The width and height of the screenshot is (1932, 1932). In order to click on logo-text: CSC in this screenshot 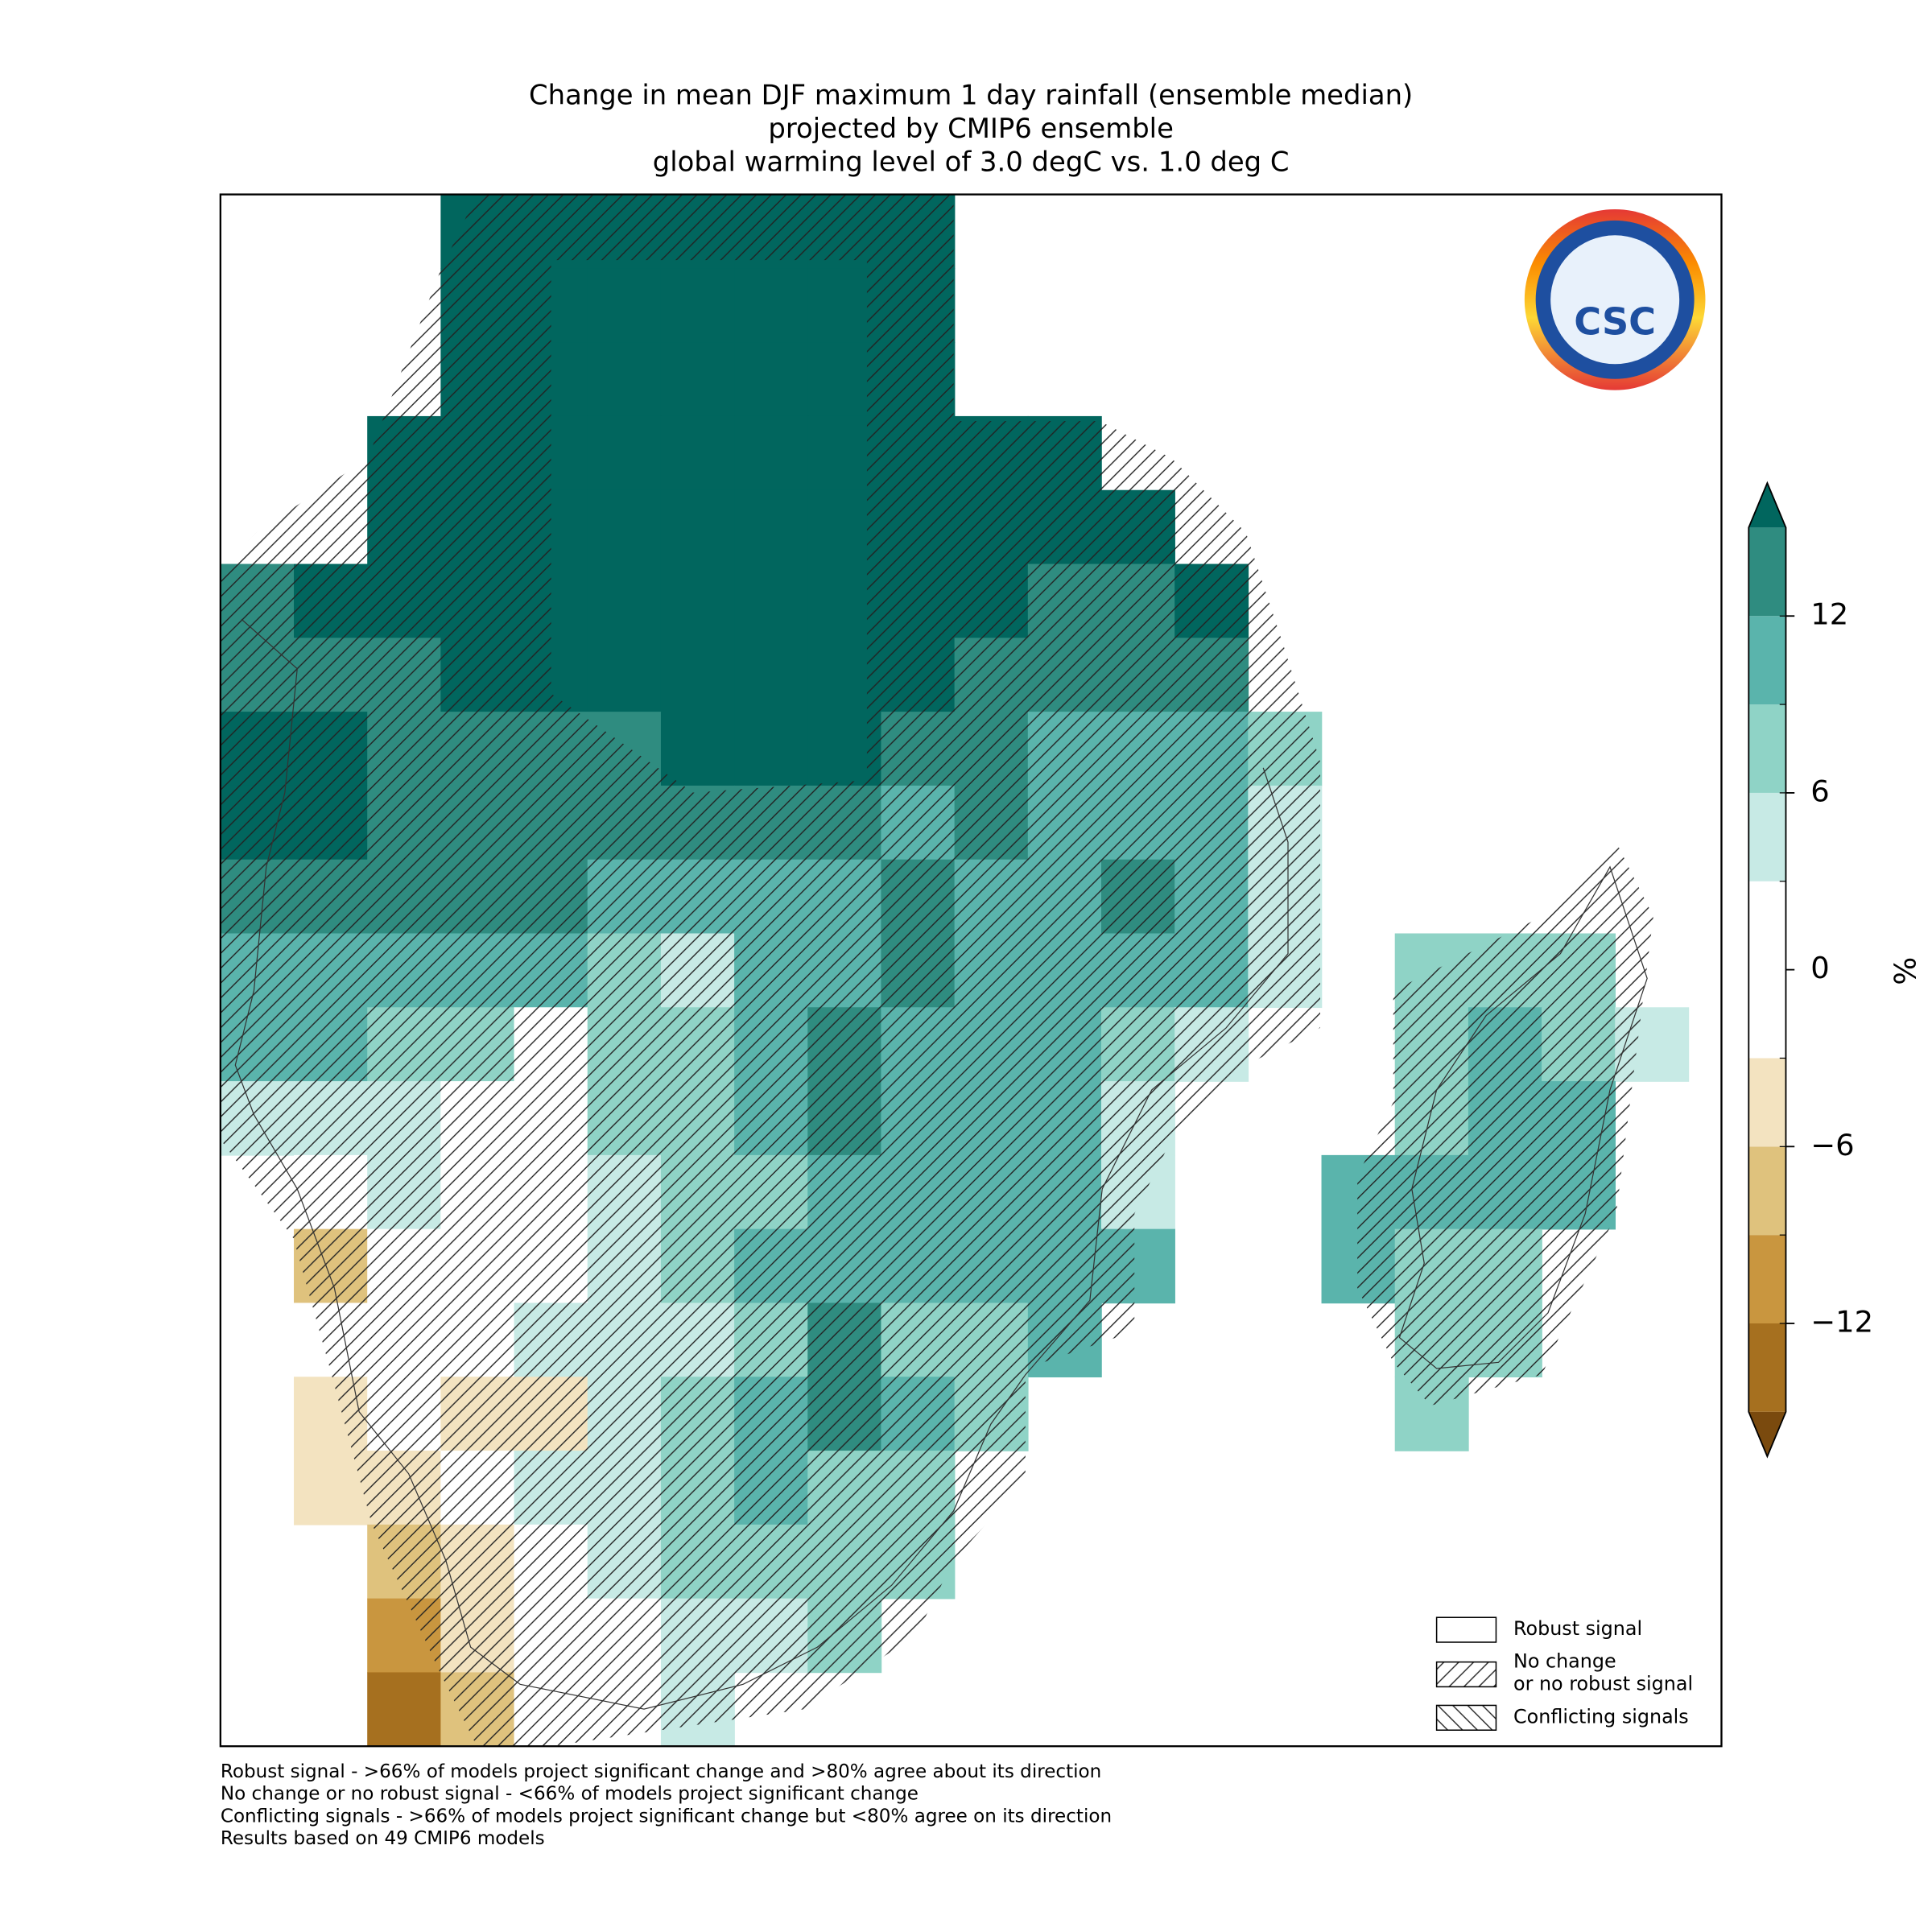, I will do `click(1615, 322)`.